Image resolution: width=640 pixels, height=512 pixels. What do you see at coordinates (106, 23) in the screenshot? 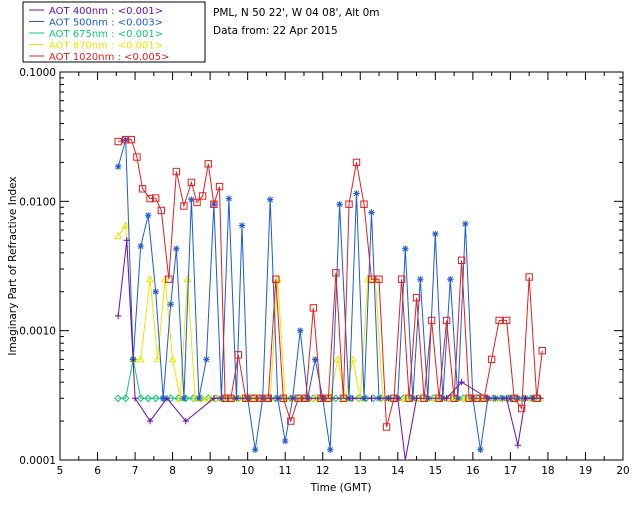
I see `legend-label: AOT 500nm : <0.003>` at bounding box center [106, 23].